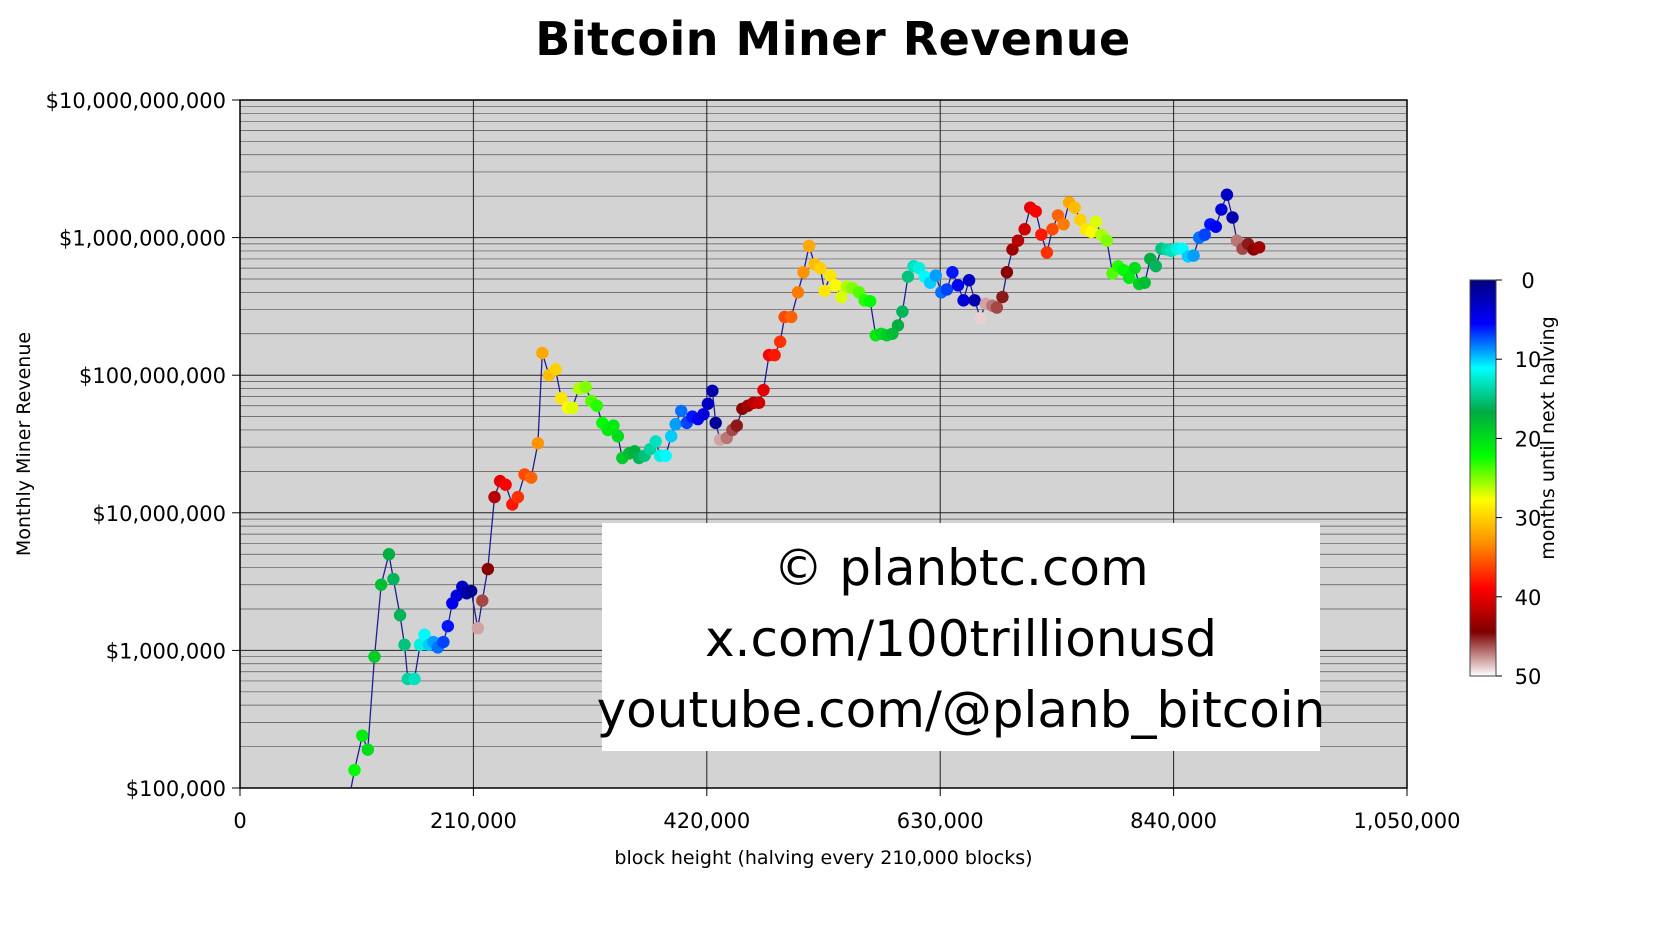 This screenshot has height=935, width=1666. What do you see at coordinates (239, 821) in the screenshot?
I see `x-tick-label: 0` at bounding box center [239, 821].